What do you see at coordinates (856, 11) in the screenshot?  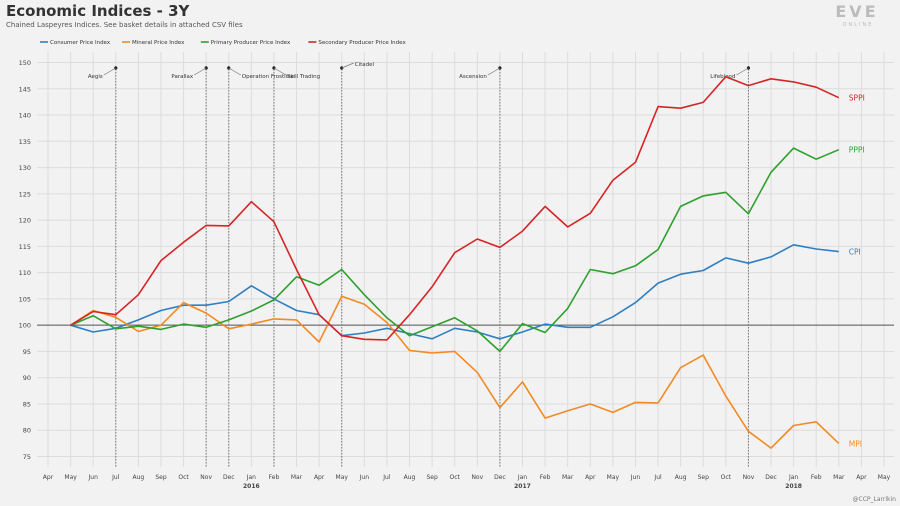 I see `svg-text: EVE` at bounding box center [856, 11].